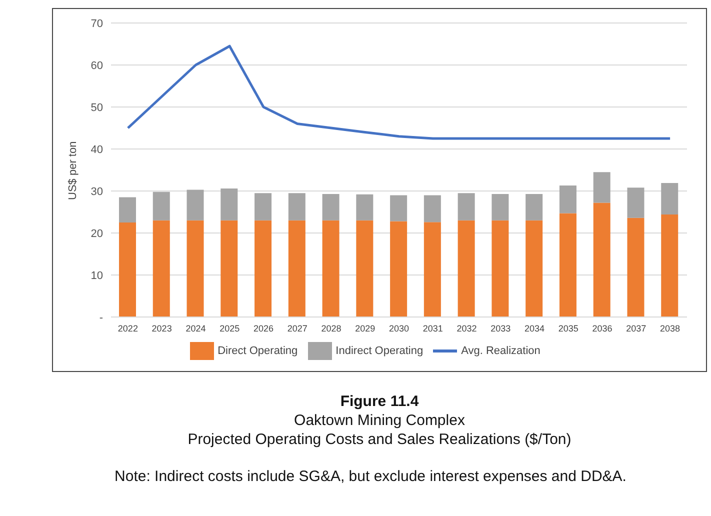 This screenshot has width=711, height=516. I want to click on x-tick-label: 2022, so click(128, 328).